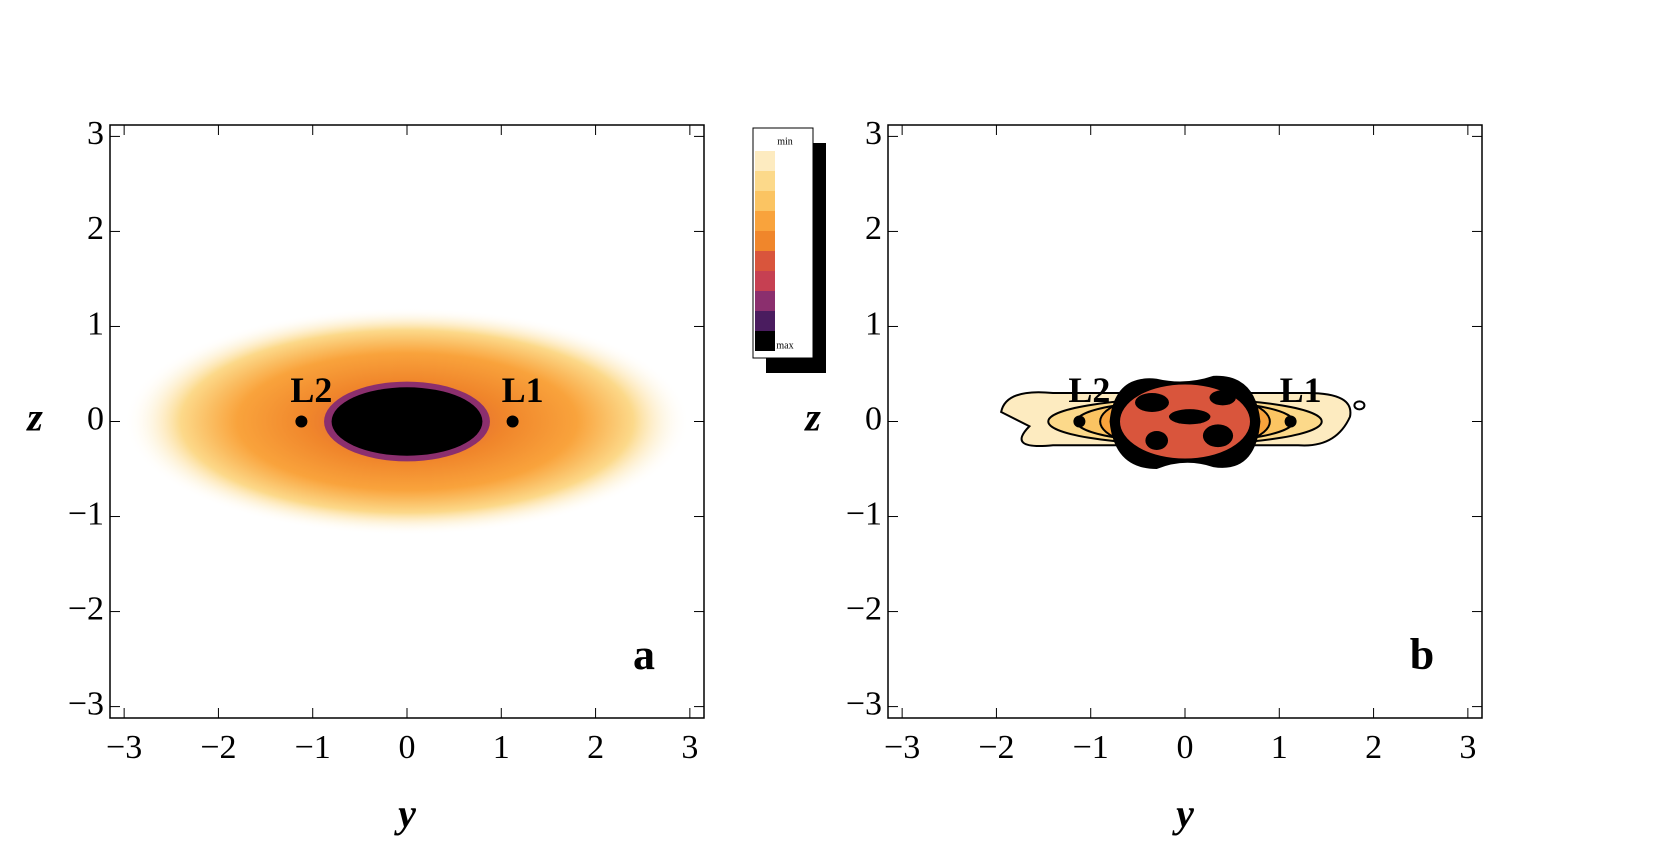  I want to click on panel-label: b, so click(1422, 654).